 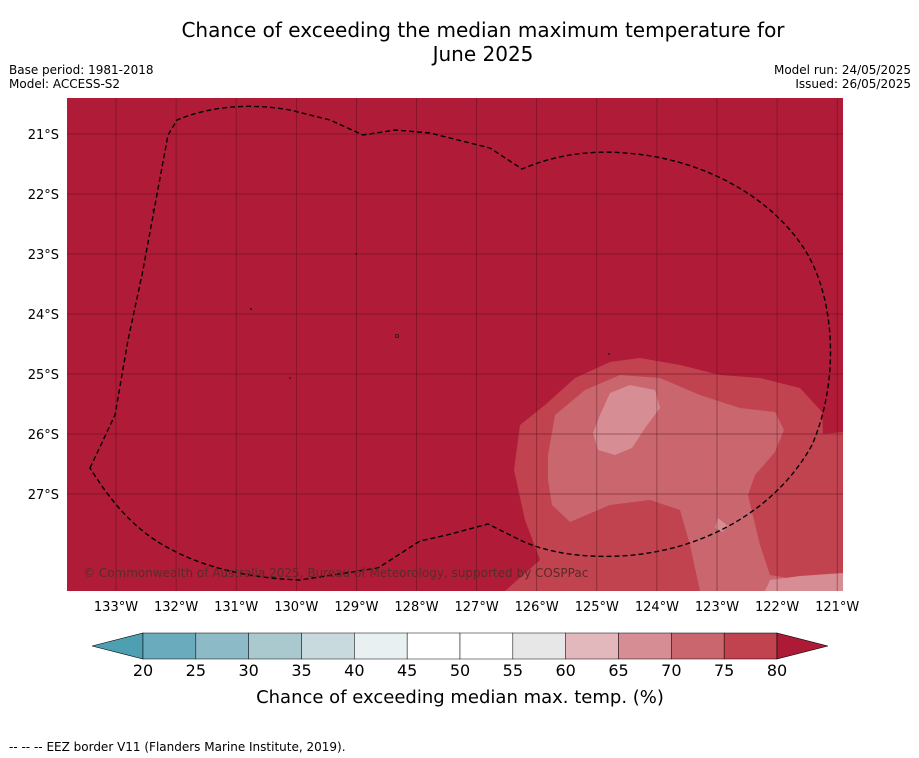 I want to click on latitude-axis: 21°S 22°S 23°S 24°S 25°S 26°S 27°S, so click(x=43, y=315).